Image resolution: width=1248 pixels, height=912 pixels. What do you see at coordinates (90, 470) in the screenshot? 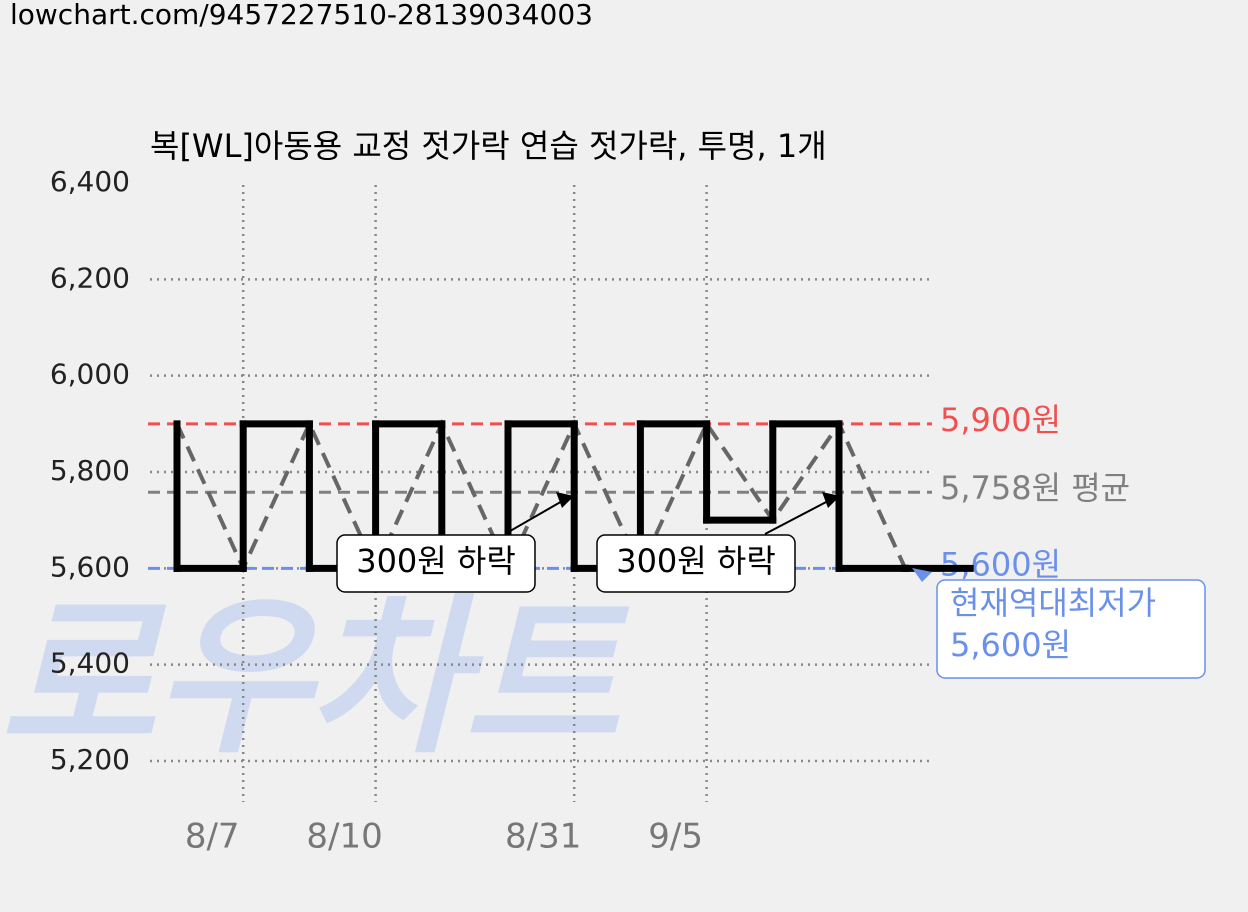
I see `y-tick-label: 5,800` at bounding box center [90, 470].